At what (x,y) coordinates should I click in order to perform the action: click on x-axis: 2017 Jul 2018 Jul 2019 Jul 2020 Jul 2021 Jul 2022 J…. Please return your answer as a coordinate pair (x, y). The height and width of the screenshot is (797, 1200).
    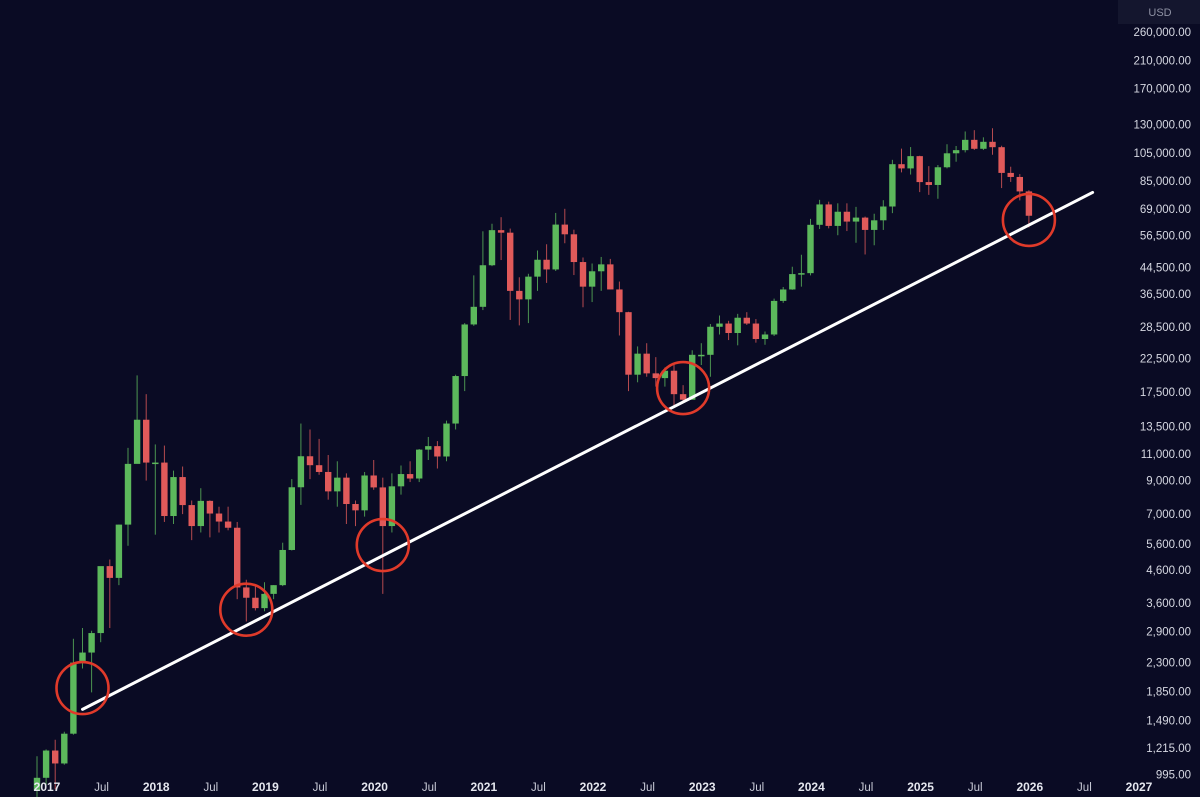
    Looking at the image, I should click on (593, 787).